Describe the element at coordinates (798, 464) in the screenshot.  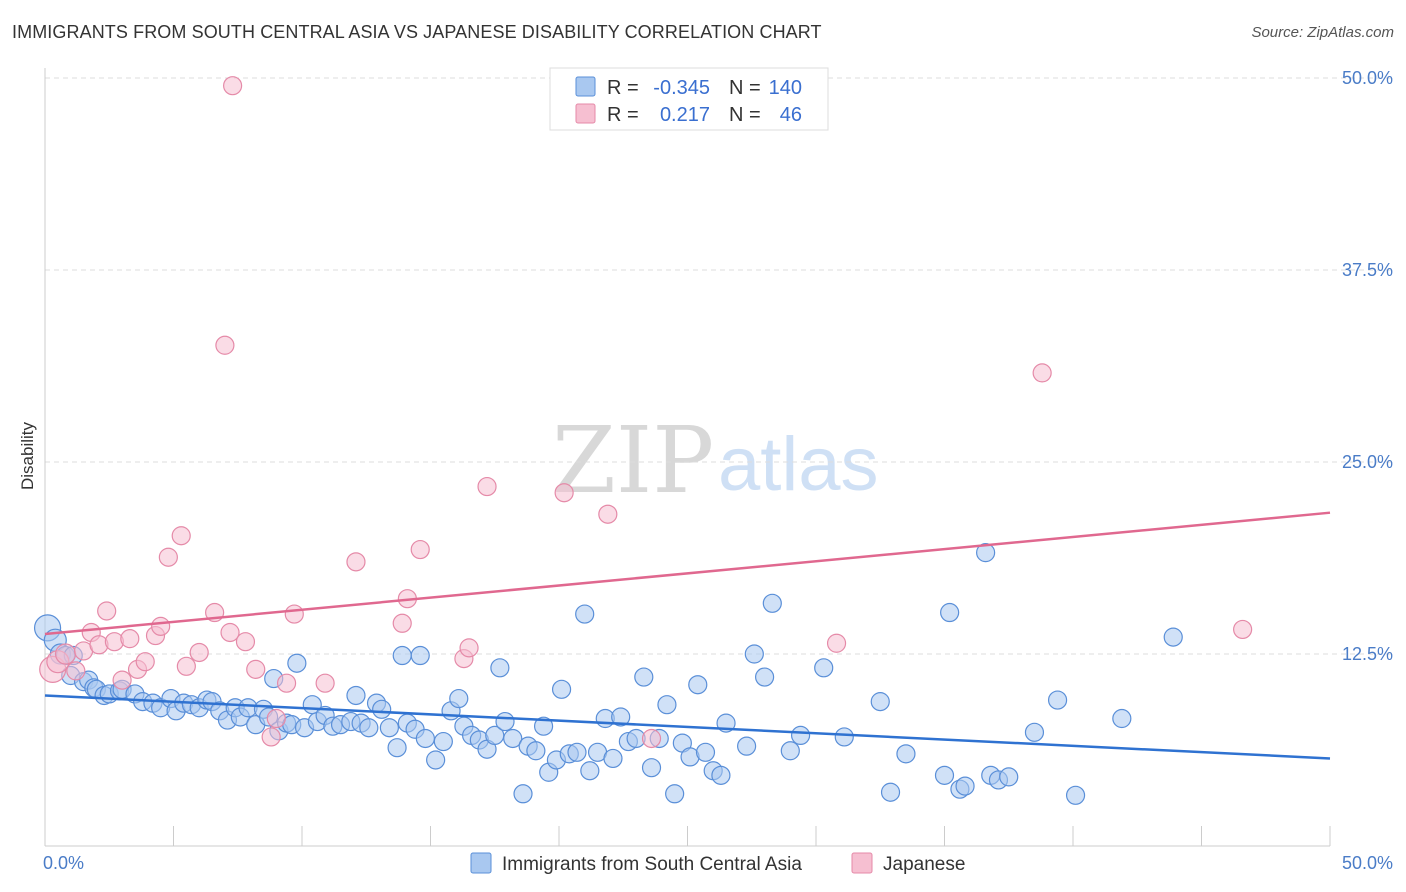
I see `watermark-atlas: atlas` at that location.